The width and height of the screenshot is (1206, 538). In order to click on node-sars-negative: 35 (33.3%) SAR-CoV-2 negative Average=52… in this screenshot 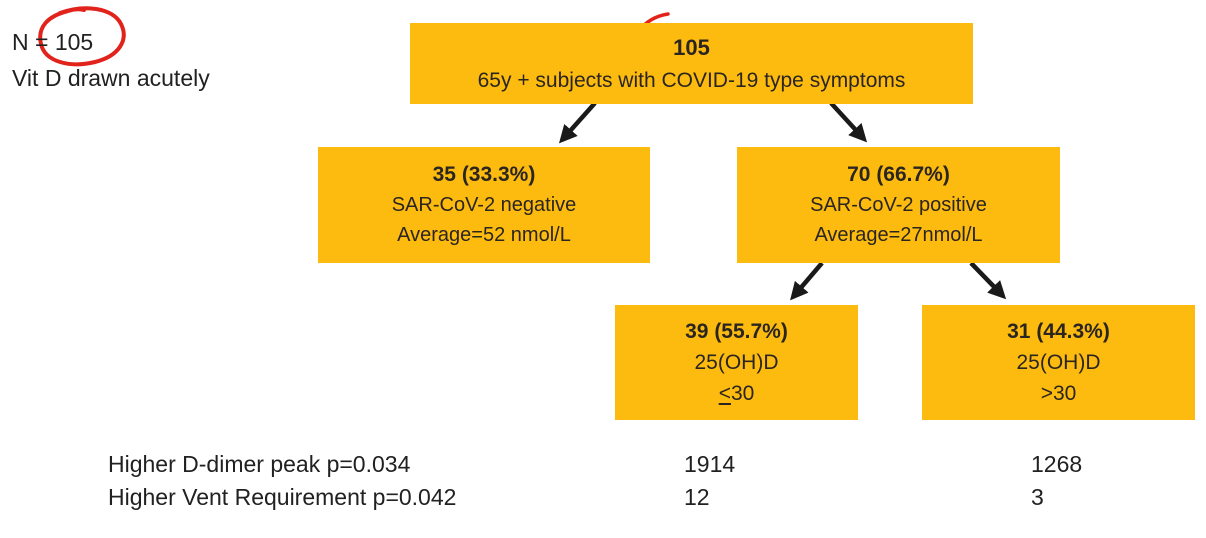, I will do `click(484, 205)`.